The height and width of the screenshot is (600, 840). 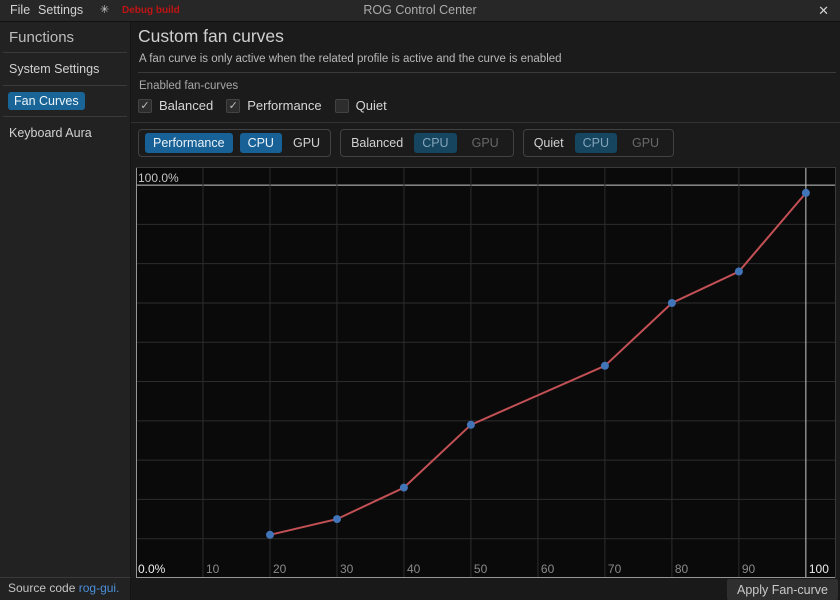 What do you see at coordinates (782, 589) in the screenshot?
I see `apply-fan-curve-button: Apply Fan-curve` at bounding box center [782, 589].